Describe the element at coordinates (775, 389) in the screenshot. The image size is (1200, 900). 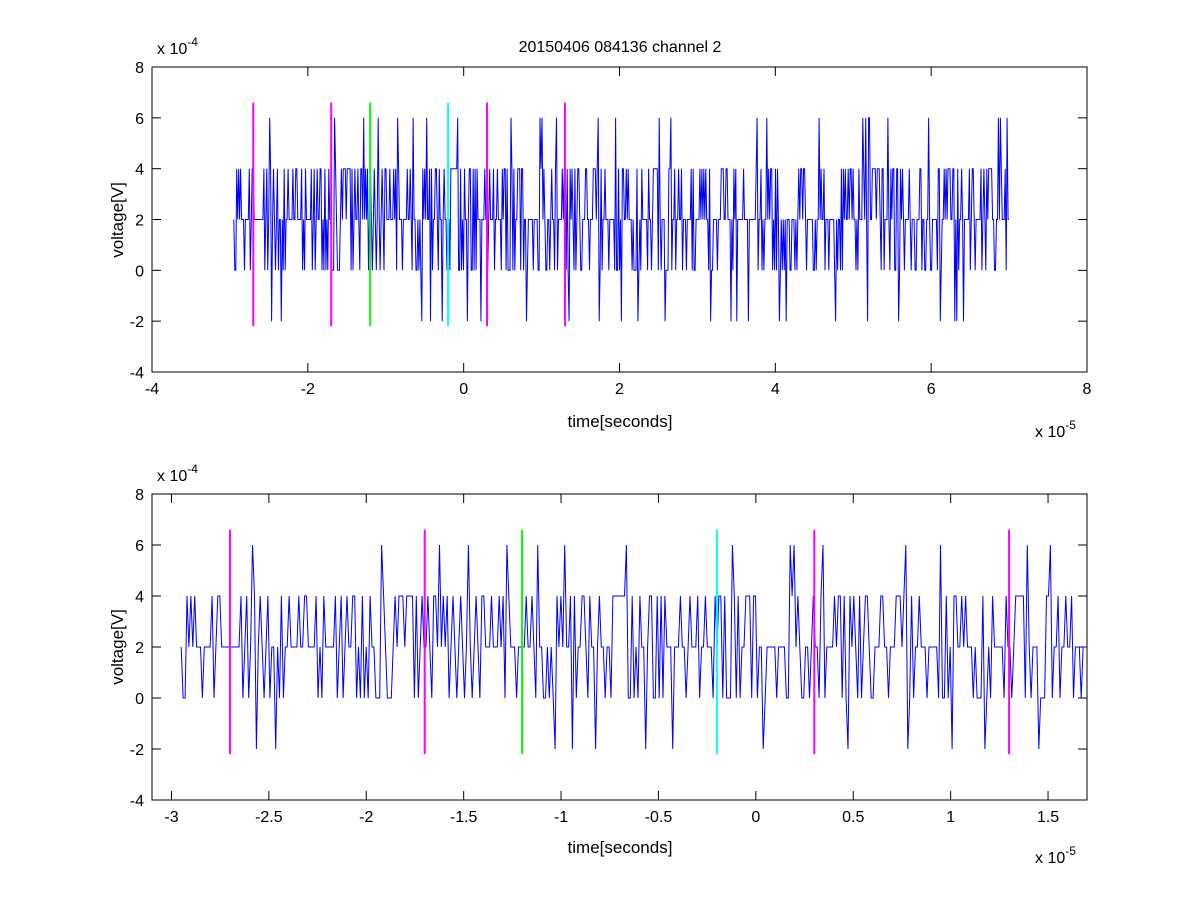
I see `x-tick-label: 4` at that location.